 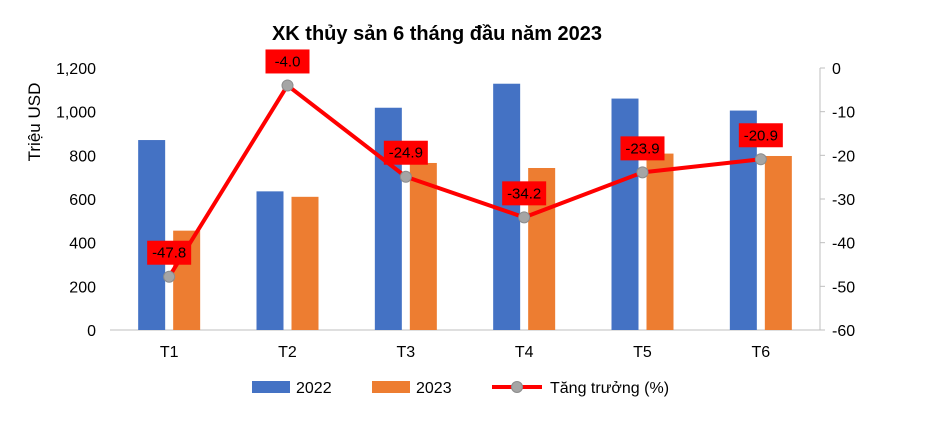 I want to click on growth-label: -34.2, so click(x=524, y=193).